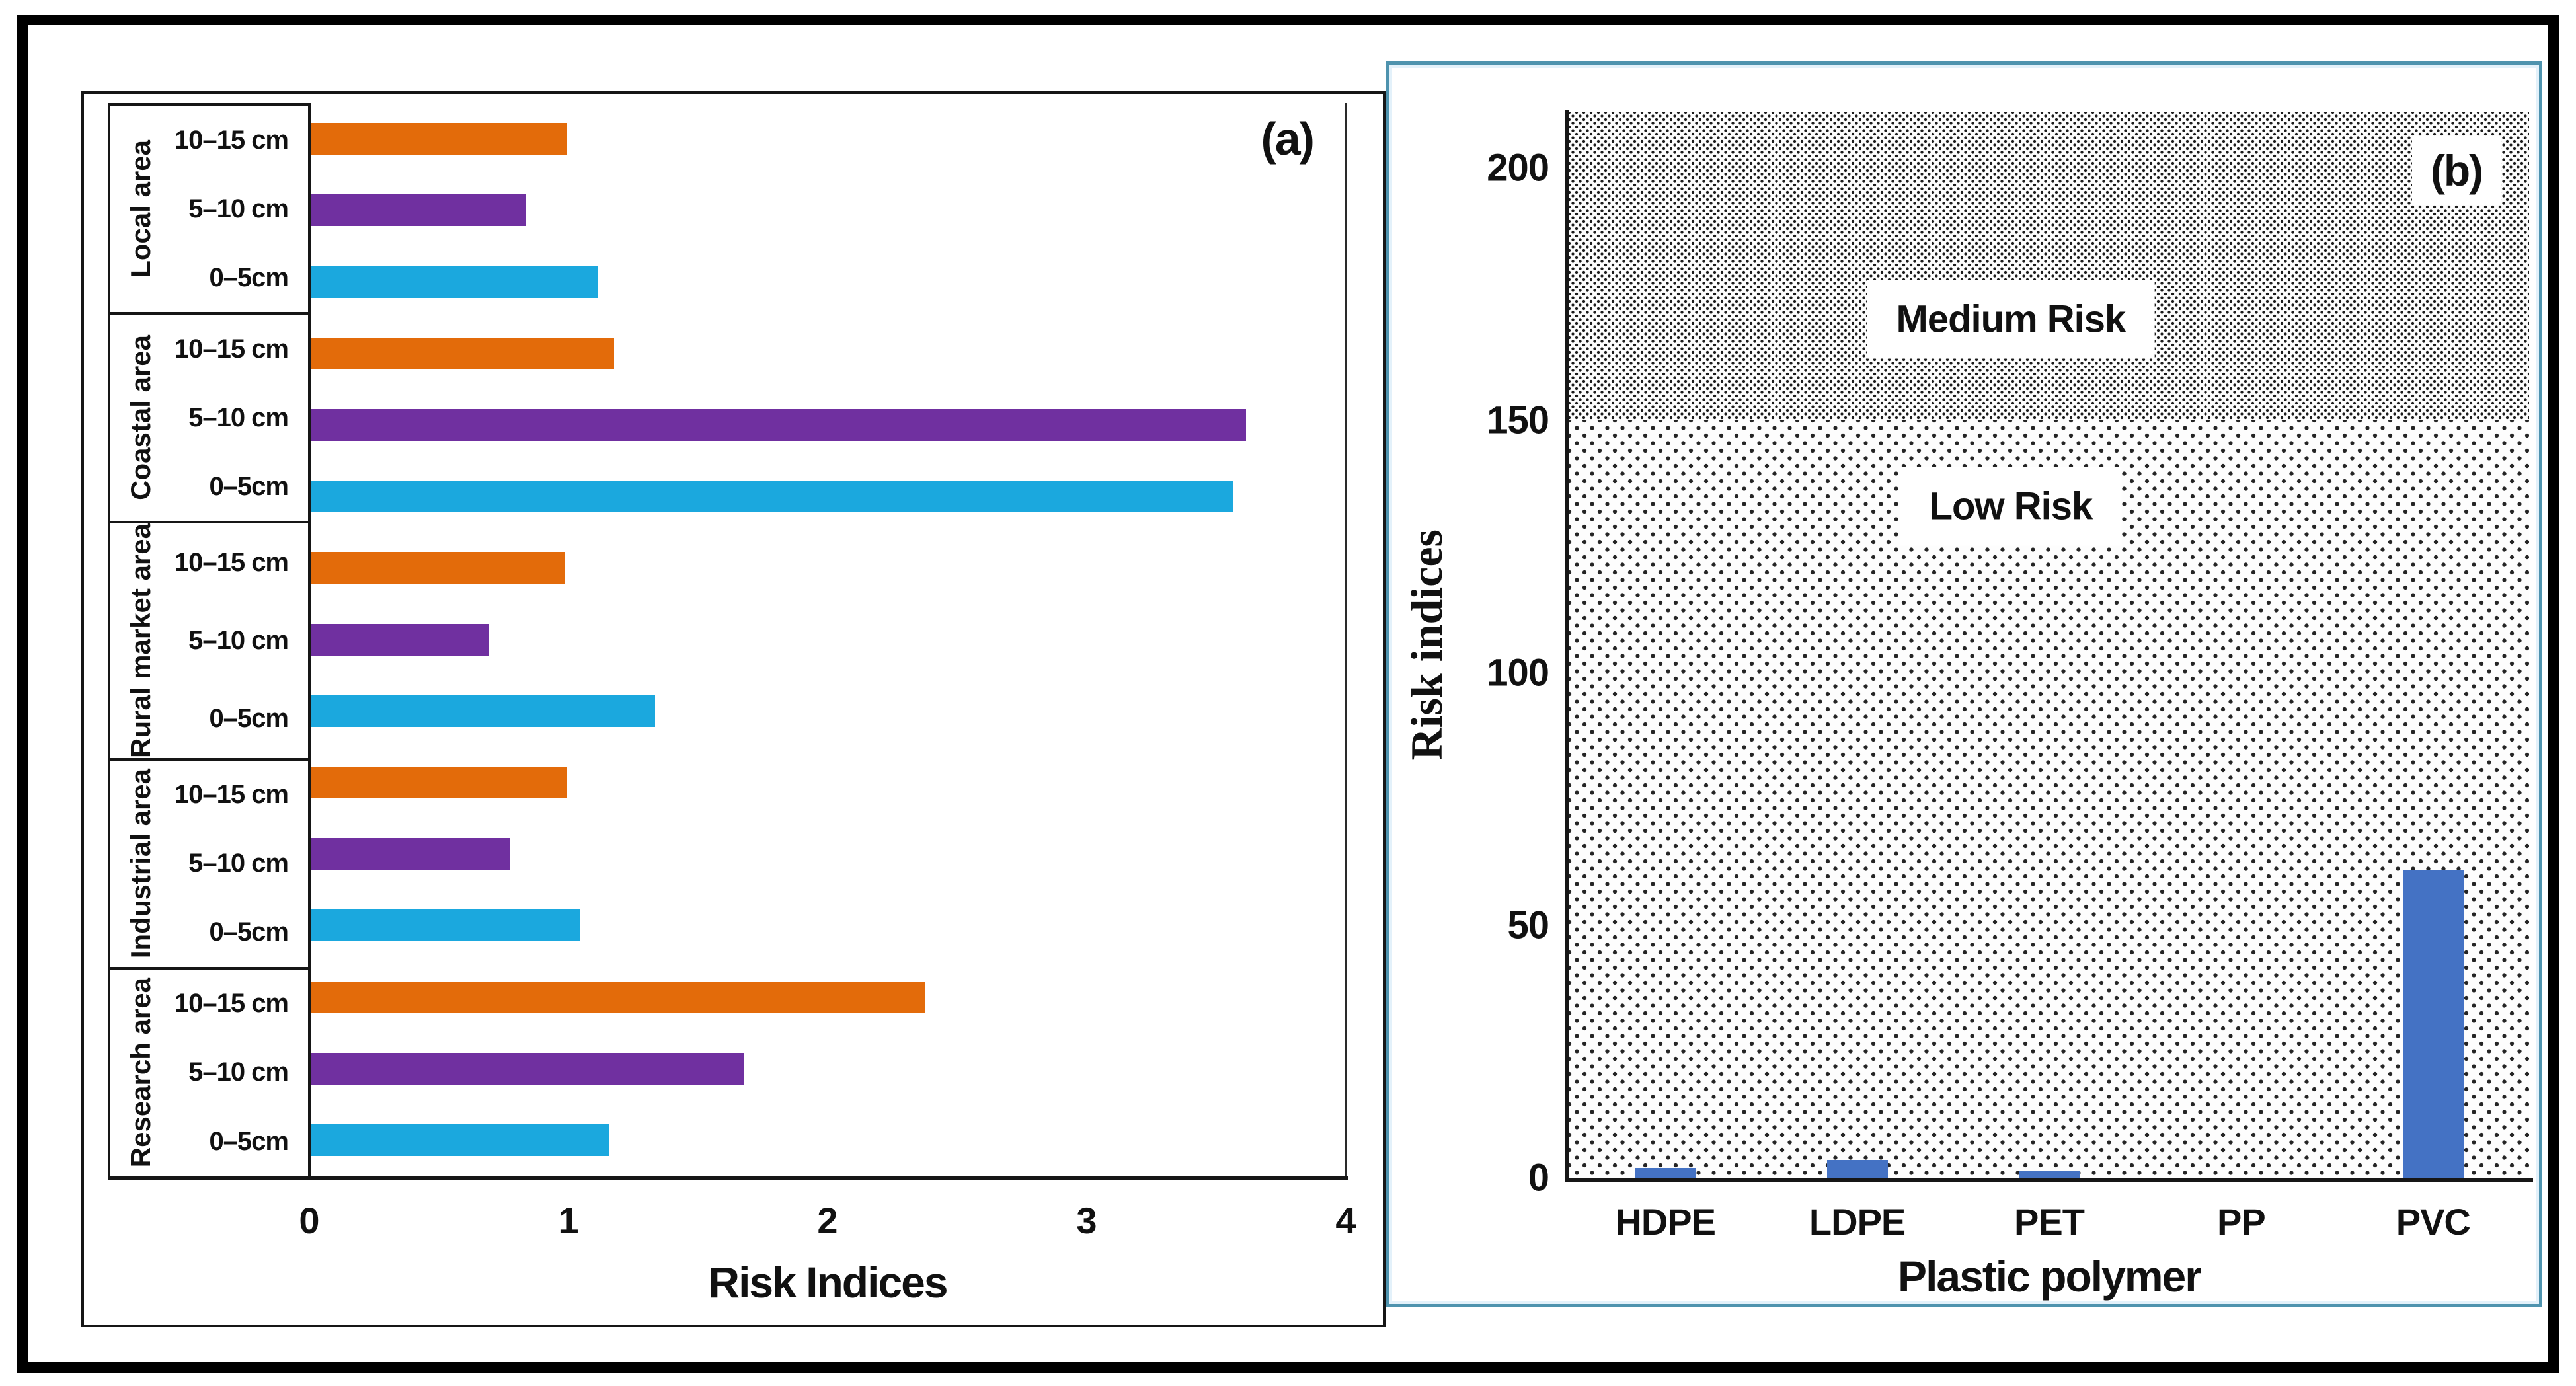 This screenshot has width=2576, height=1386. Describe the element at coordinates (1288, 139) in the screenshot. I see `panel-a-tag: (a)` at that location.